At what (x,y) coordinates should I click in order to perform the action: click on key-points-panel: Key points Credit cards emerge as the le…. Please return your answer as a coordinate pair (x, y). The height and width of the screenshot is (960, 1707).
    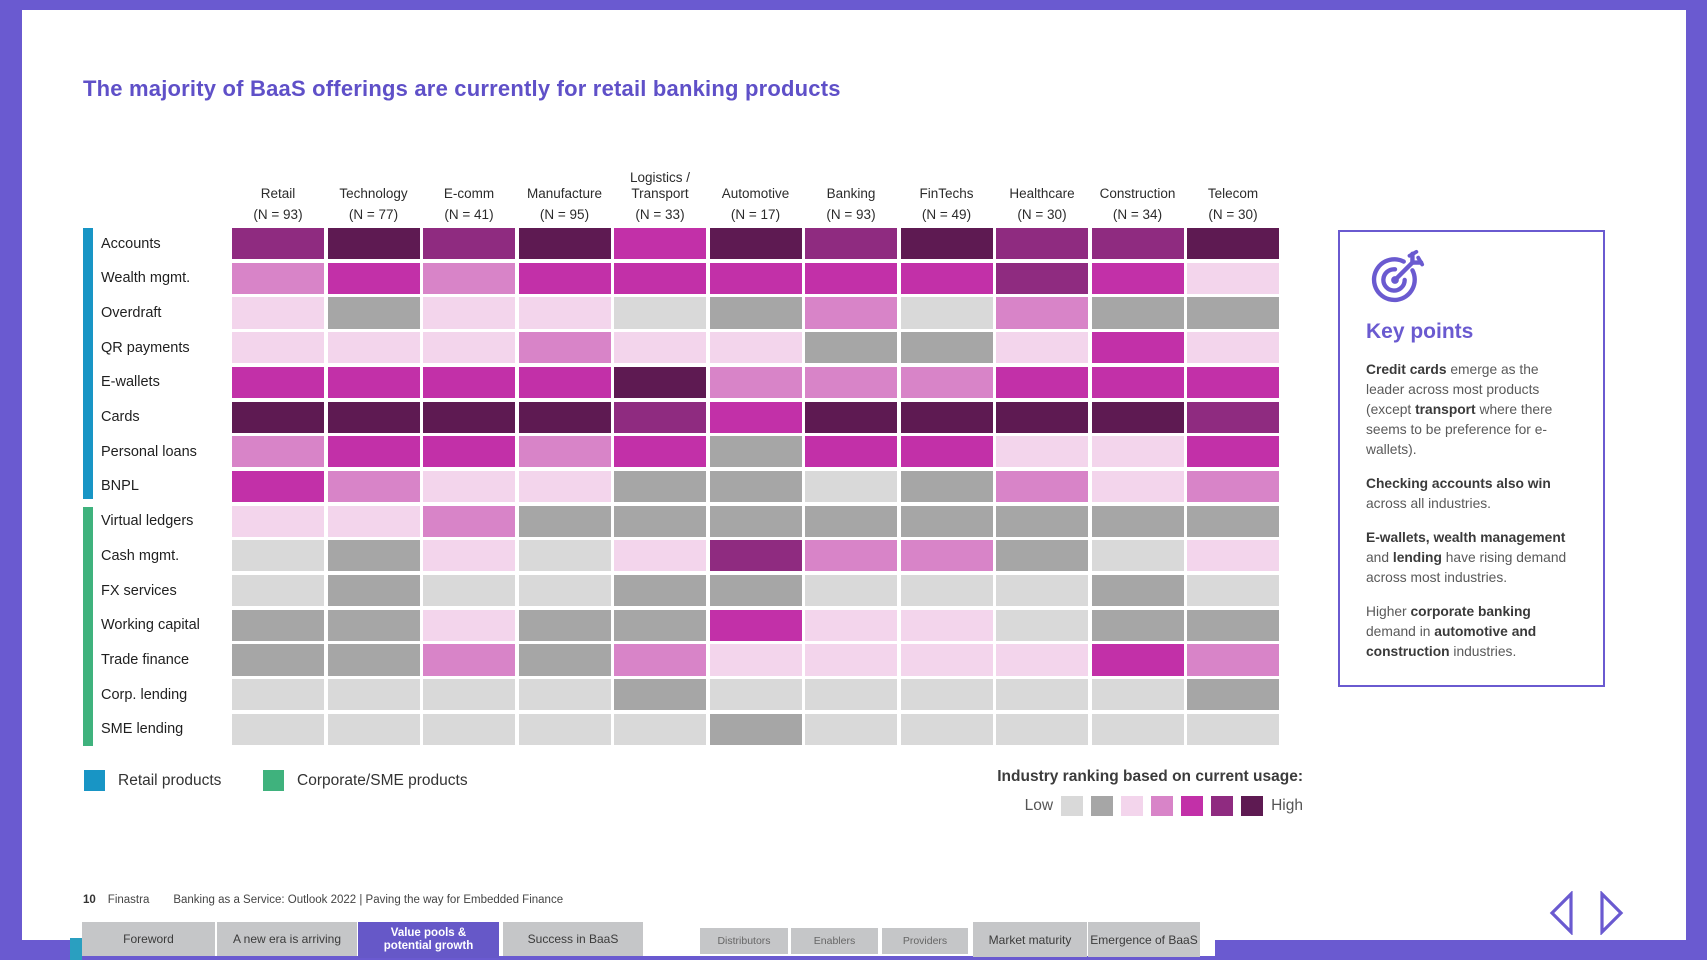
    Looking at the image, I should click on (1471, 458).